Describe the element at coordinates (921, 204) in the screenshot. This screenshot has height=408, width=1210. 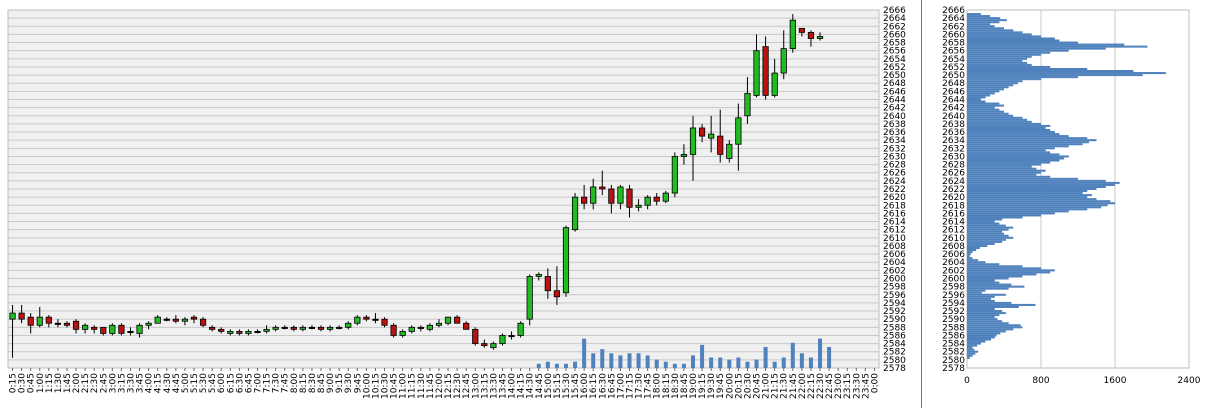
I see `pane-divider` at that location.